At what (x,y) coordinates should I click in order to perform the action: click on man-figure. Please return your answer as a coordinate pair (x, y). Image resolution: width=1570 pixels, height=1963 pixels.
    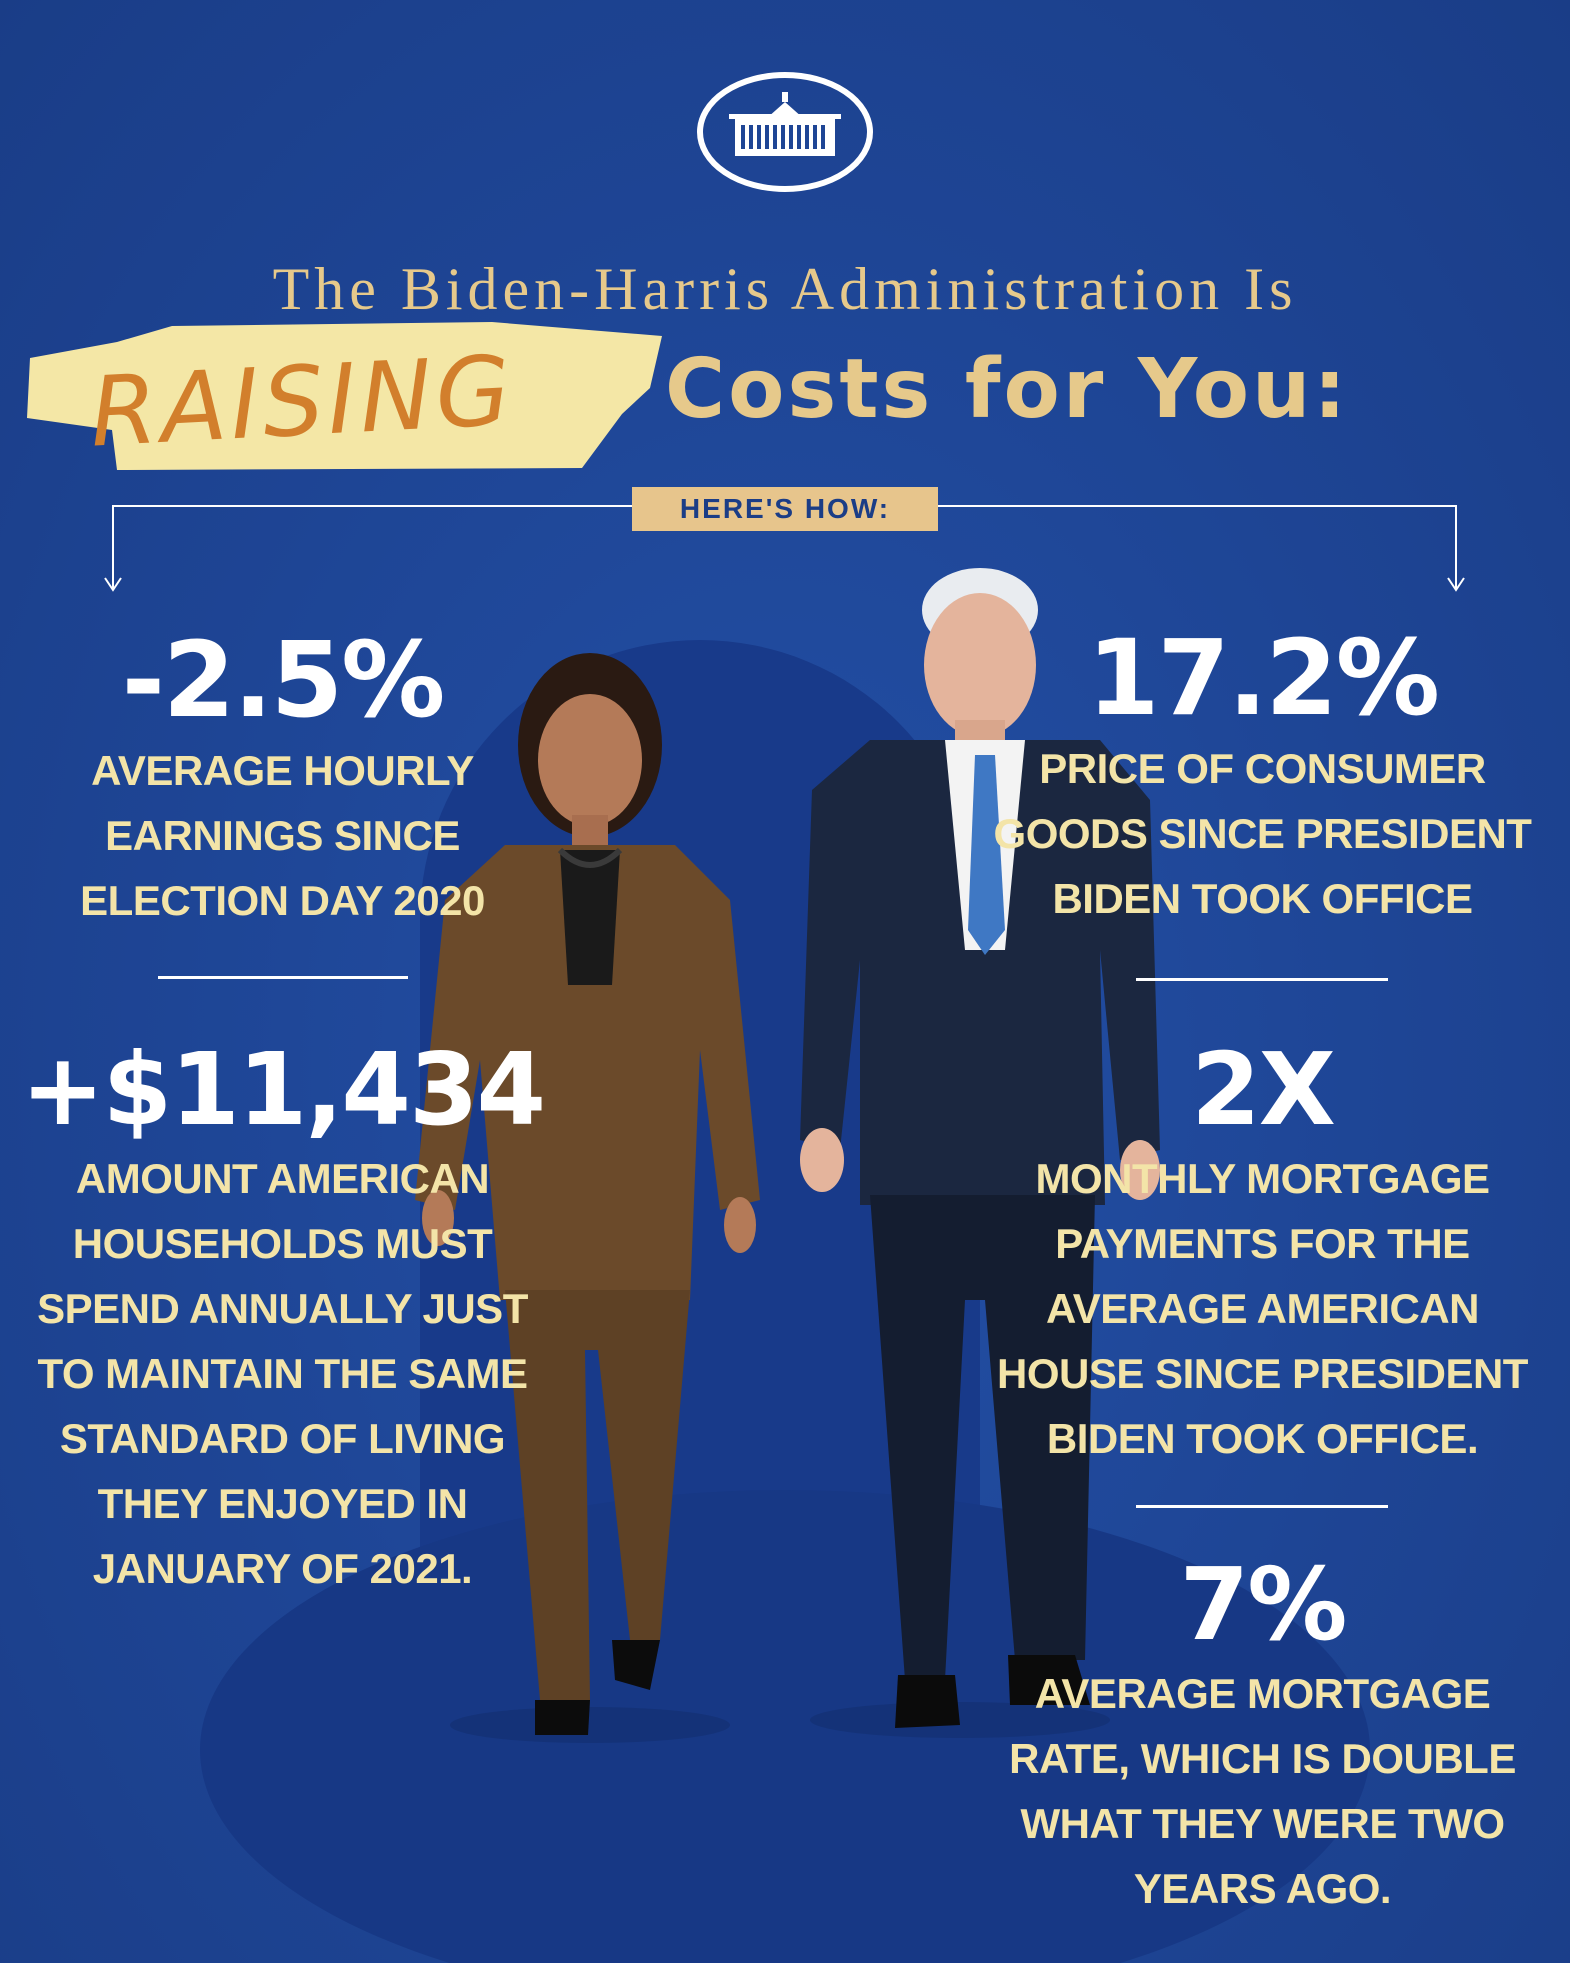
    Looking at the image, I should click on (980, 1153).